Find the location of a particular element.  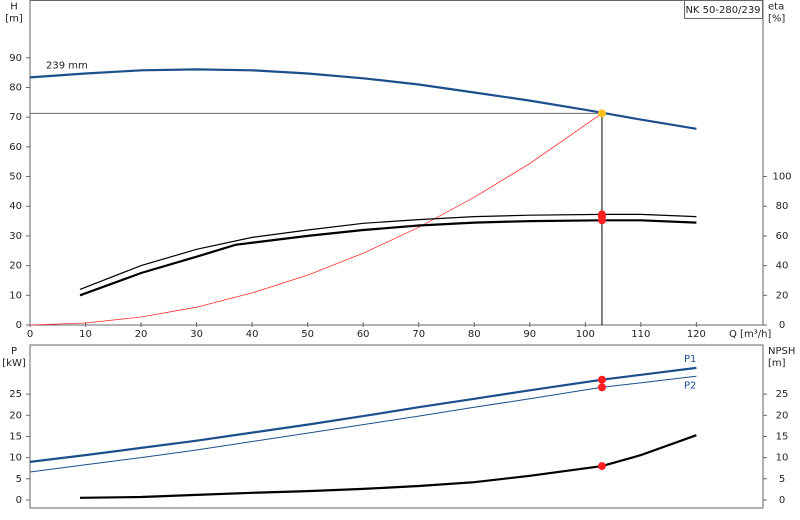

x-tick-label: 50 is located at coordinates (307, 334).